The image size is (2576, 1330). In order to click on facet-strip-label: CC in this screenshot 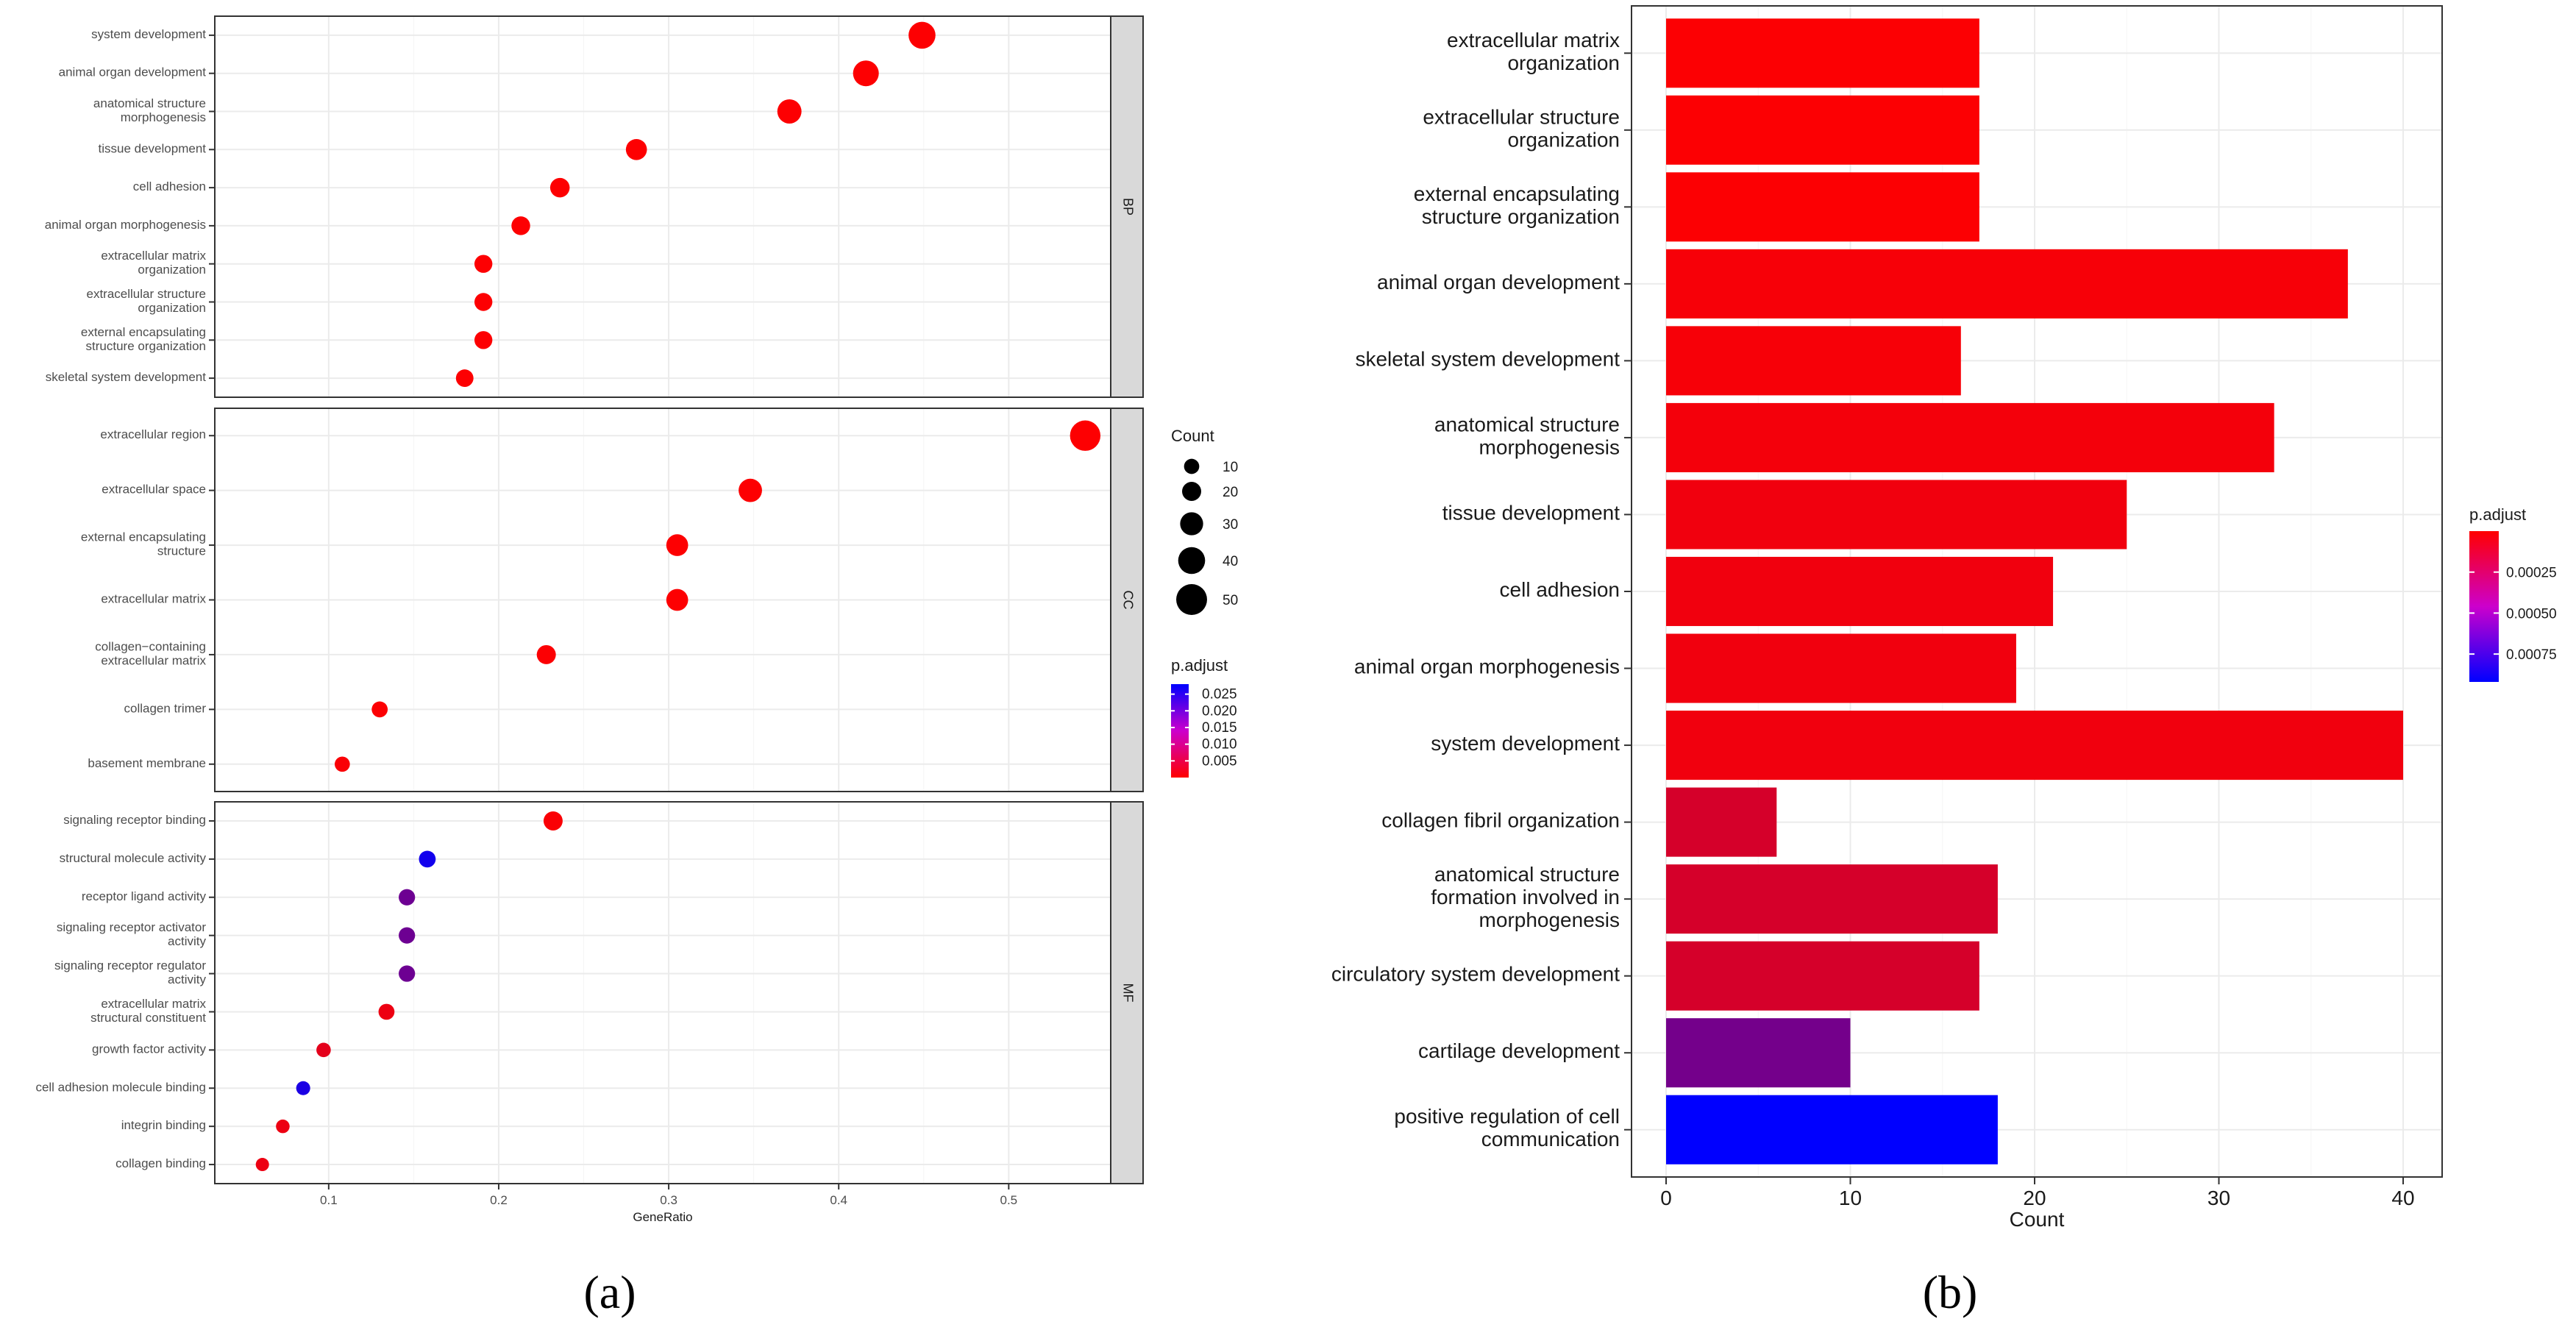, I will do `click(1127, 600)`.